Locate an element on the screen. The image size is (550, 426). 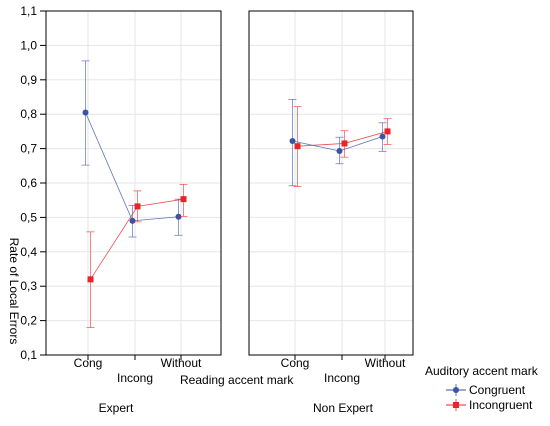
legend-item-congruent: Congruent is located at coordinates (486, 390).